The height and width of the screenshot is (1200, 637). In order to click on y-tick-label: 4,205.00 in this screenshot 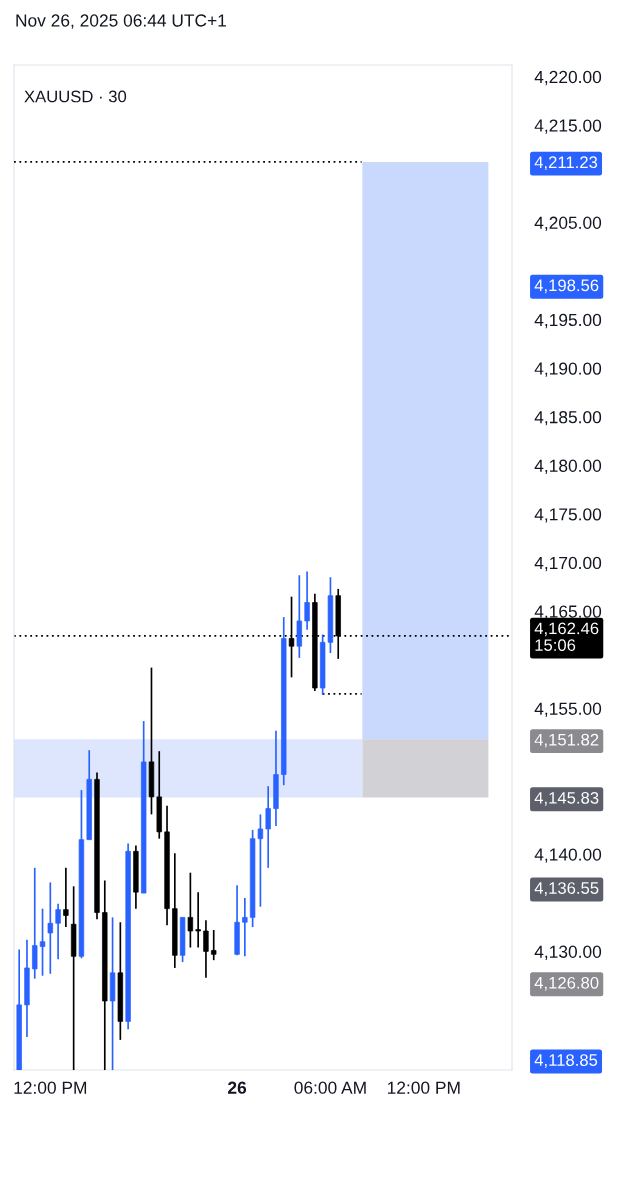, I will do `click(568, 223)`.